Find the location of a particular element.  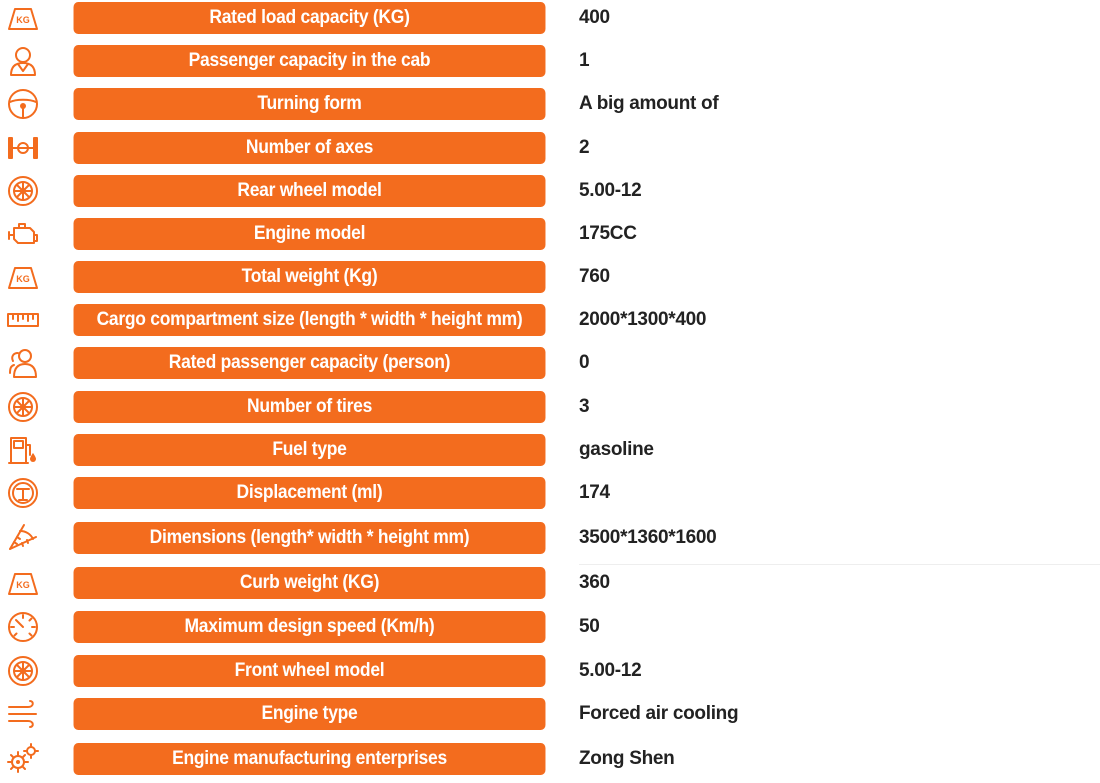

spec-value: 175CC is located at coordinates (608, 233).